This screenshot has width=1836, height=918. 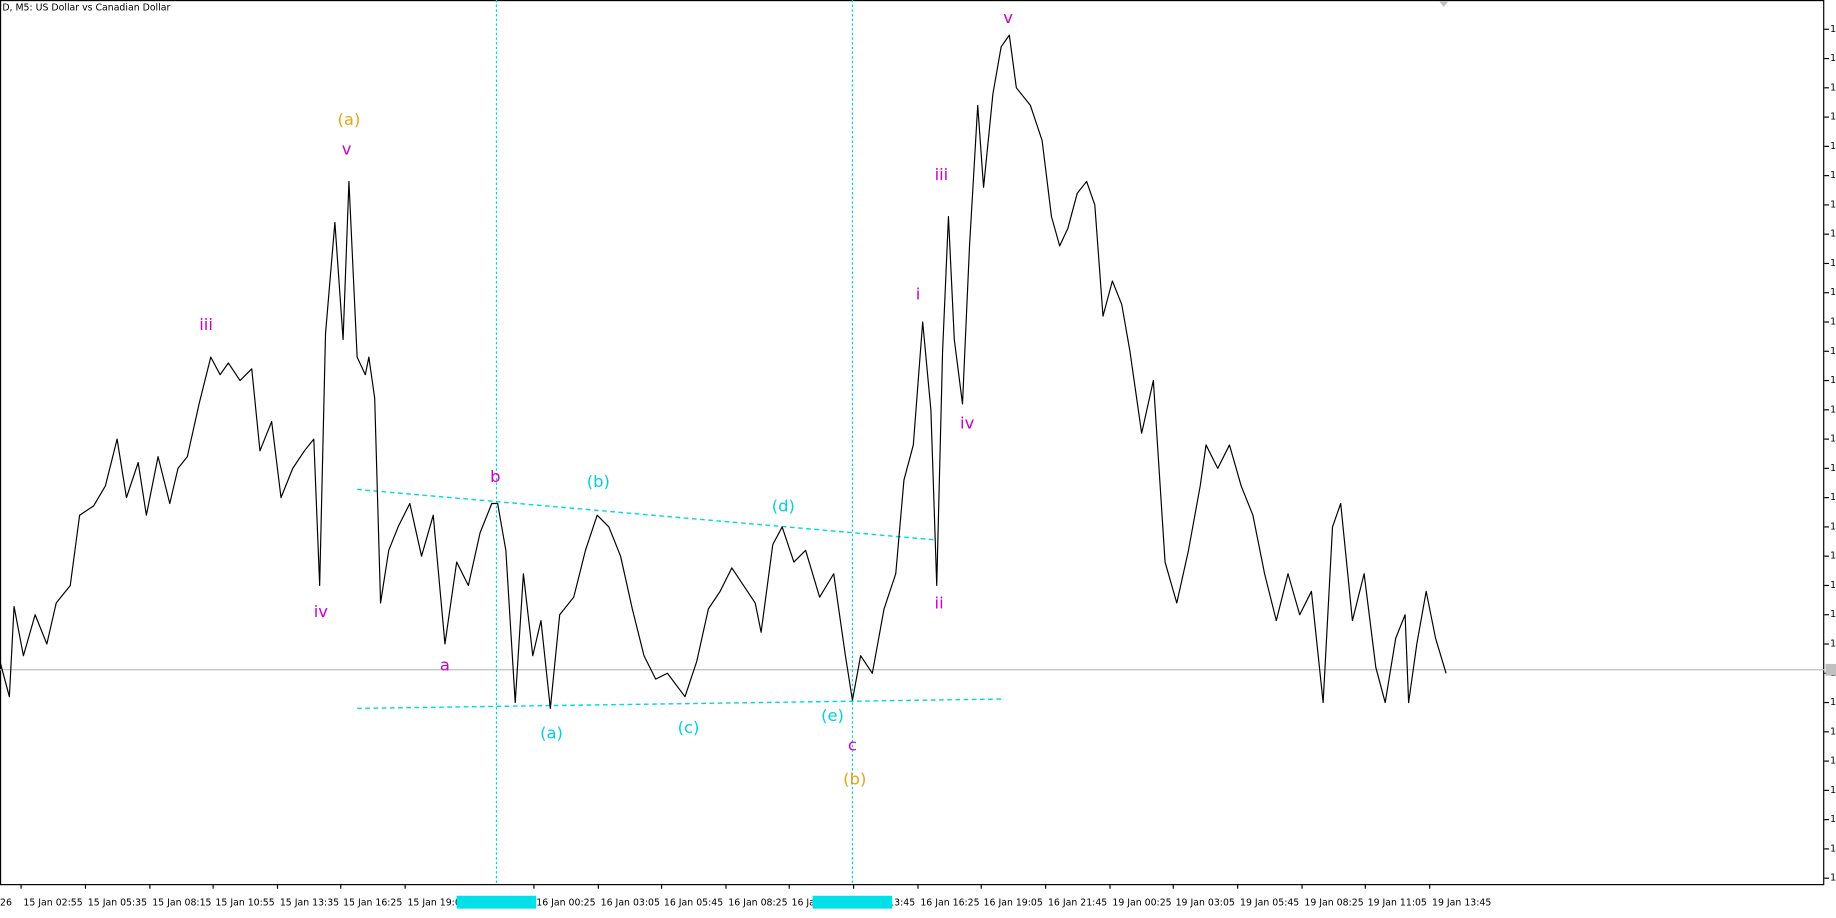 I want to click on x-tick-label: 16 Jan 16:25, so click(x=949, y=902).